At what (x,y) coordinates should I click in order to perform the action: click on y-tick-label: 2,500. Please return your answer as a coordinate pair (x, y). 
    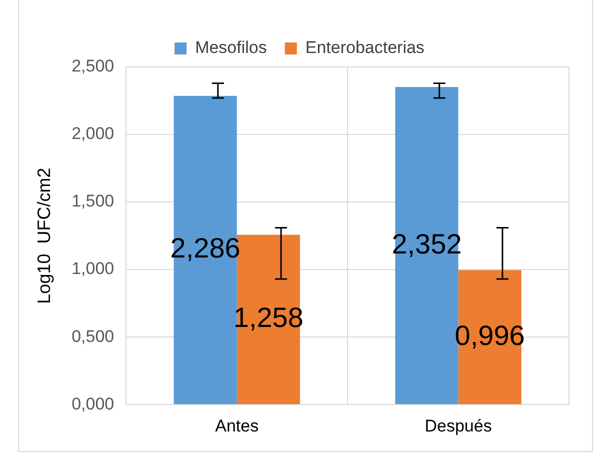
    Looking at the image, I should click on (93, 66).